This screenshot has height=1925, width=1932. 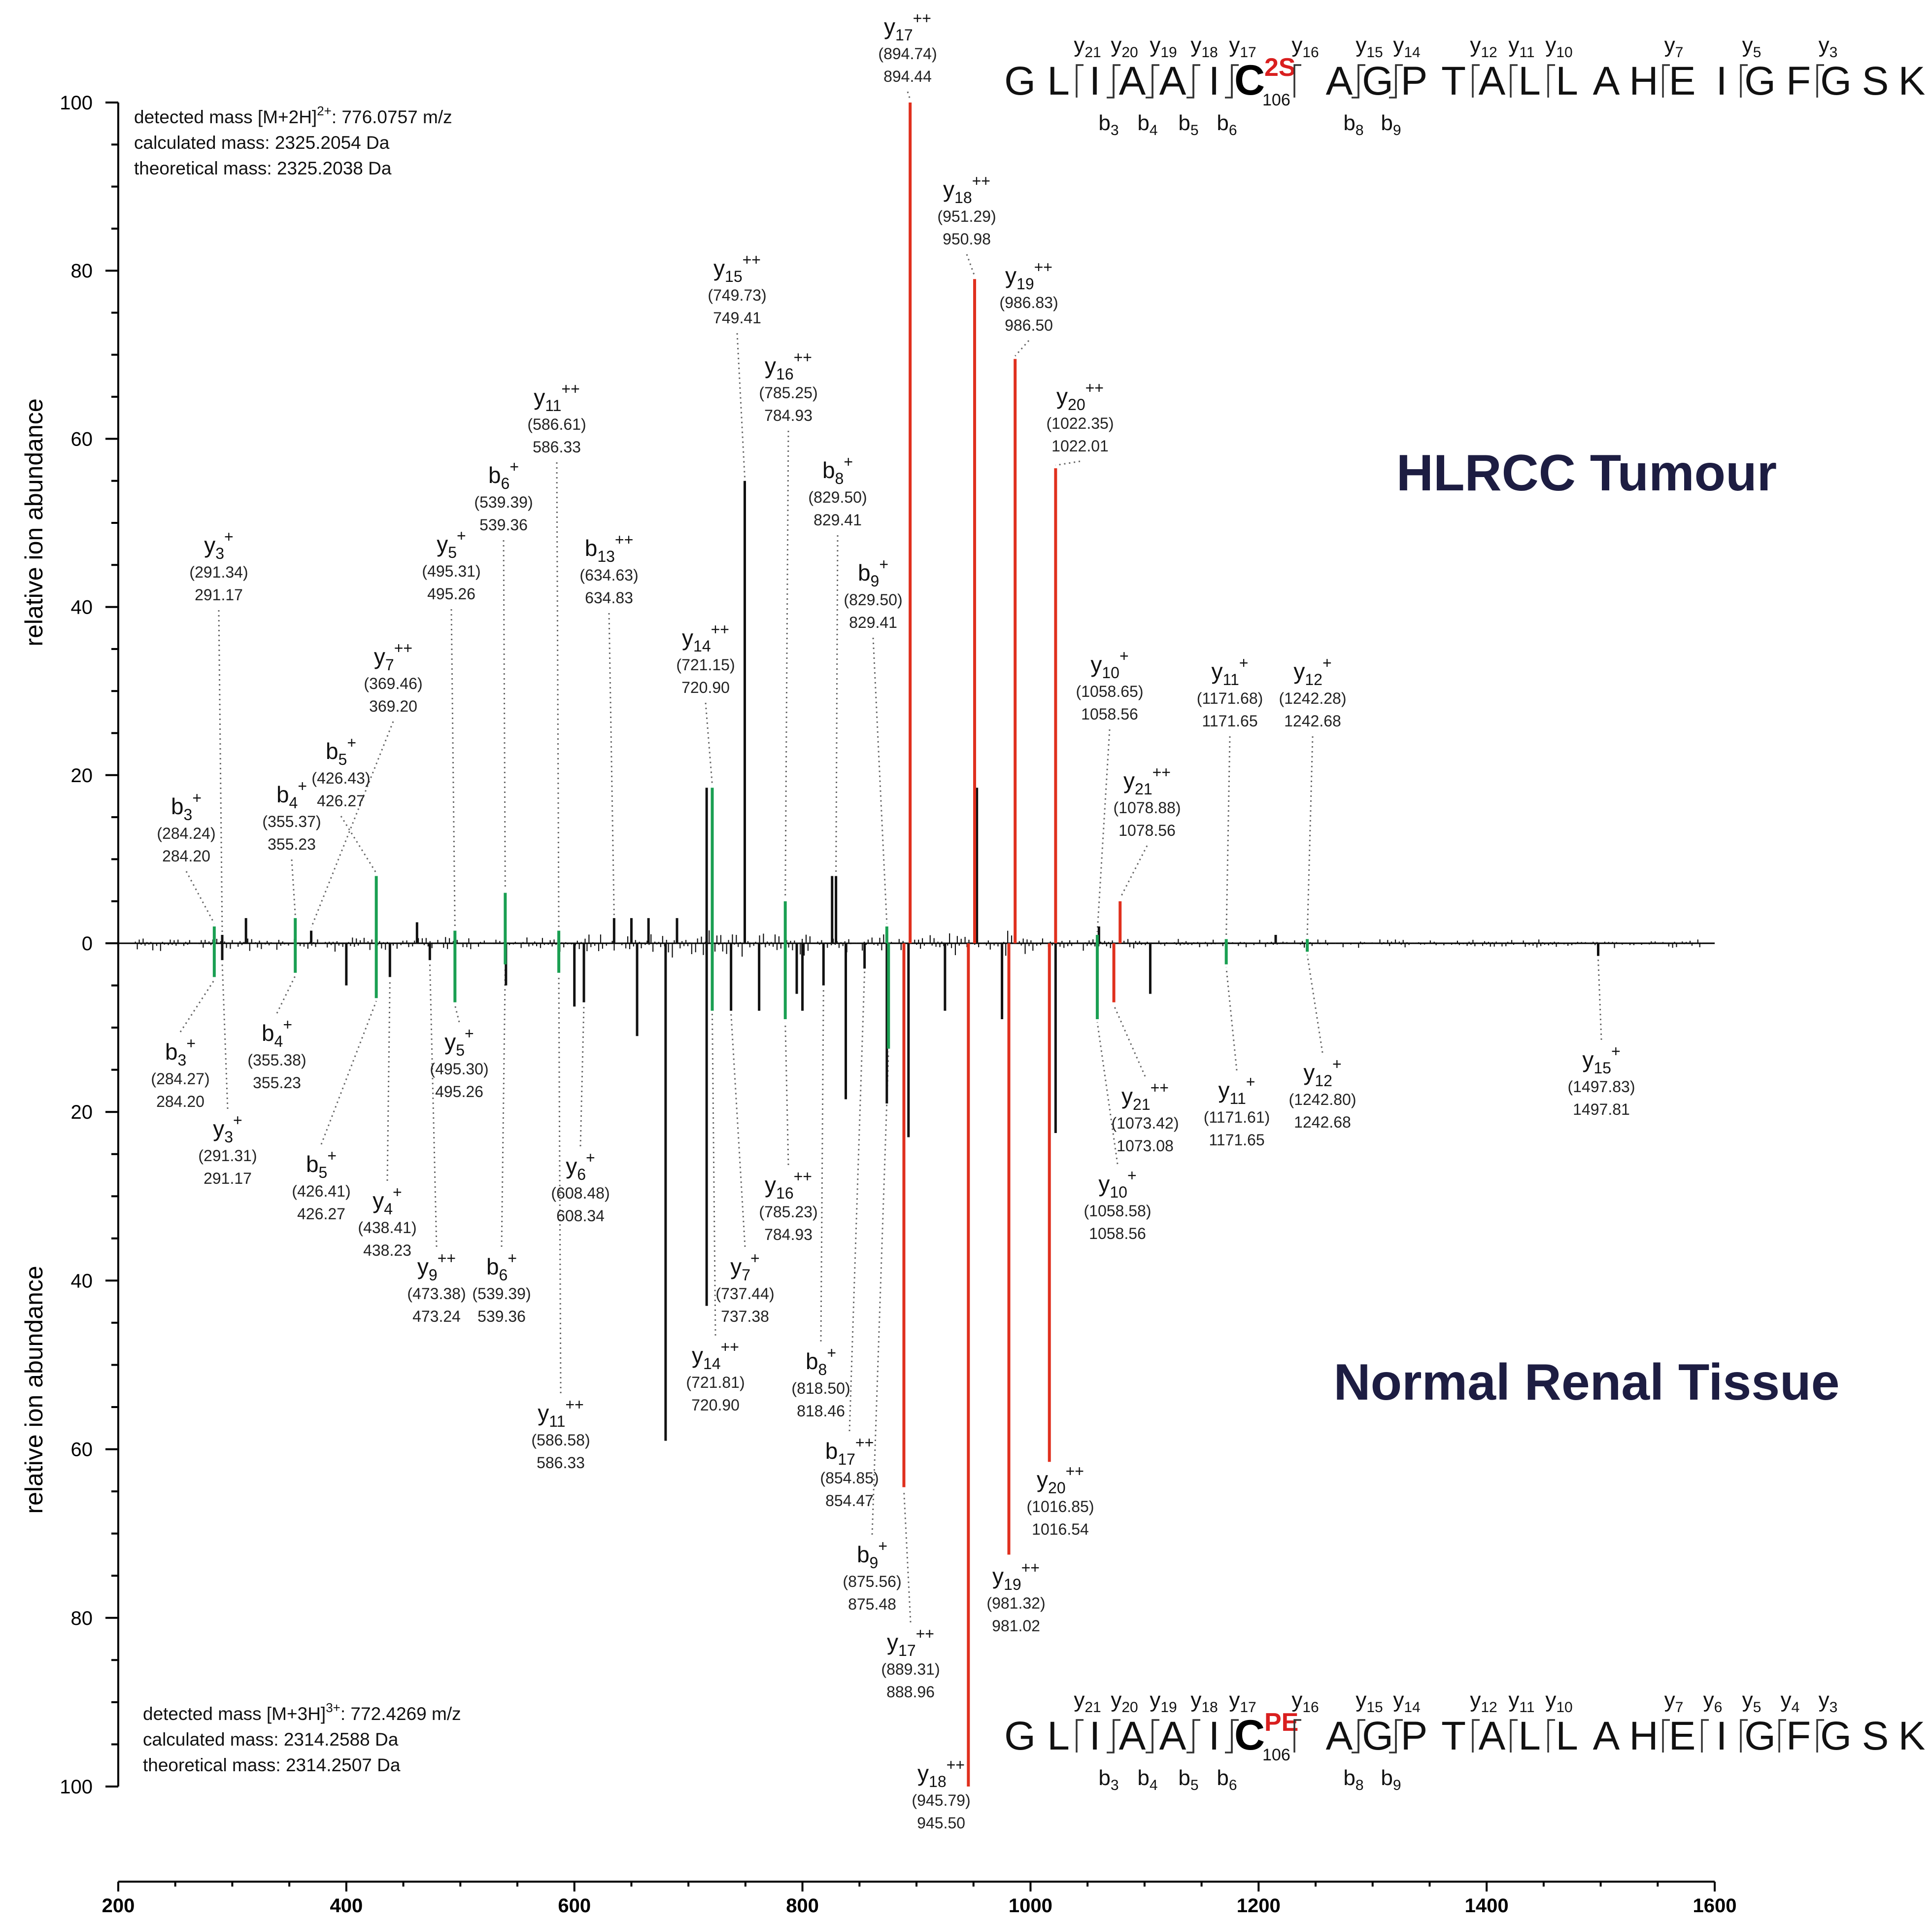 What do you see at coordinates (609, 598) in the screenshot?
I see `theoretical-mz: 634.83` at bounding box center [609, 598].